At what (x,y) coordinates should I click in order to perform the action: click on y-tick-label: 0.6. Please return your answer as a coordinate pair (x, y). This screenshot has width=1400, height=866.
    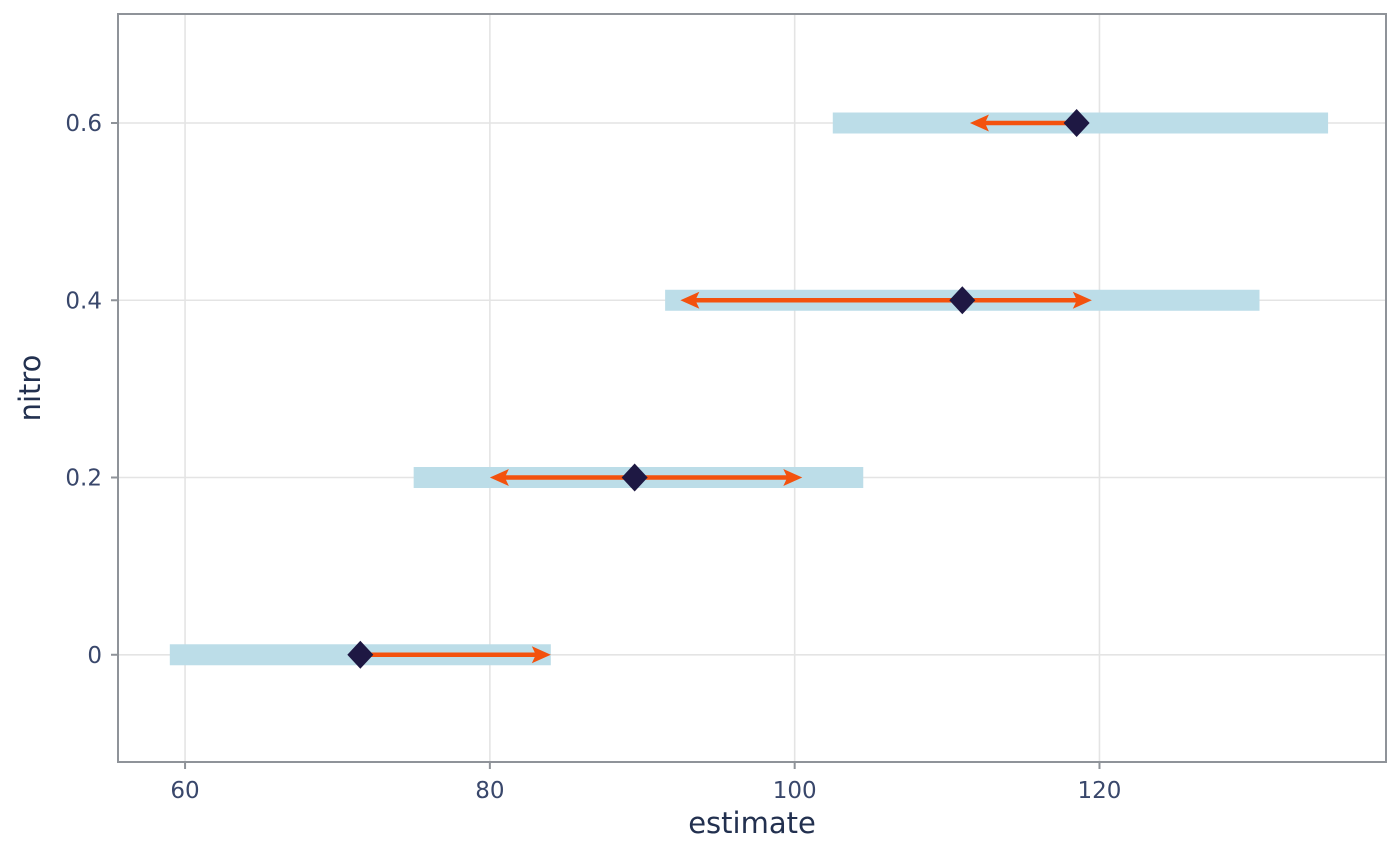
    Looking at the image, I should click on (83, 124).